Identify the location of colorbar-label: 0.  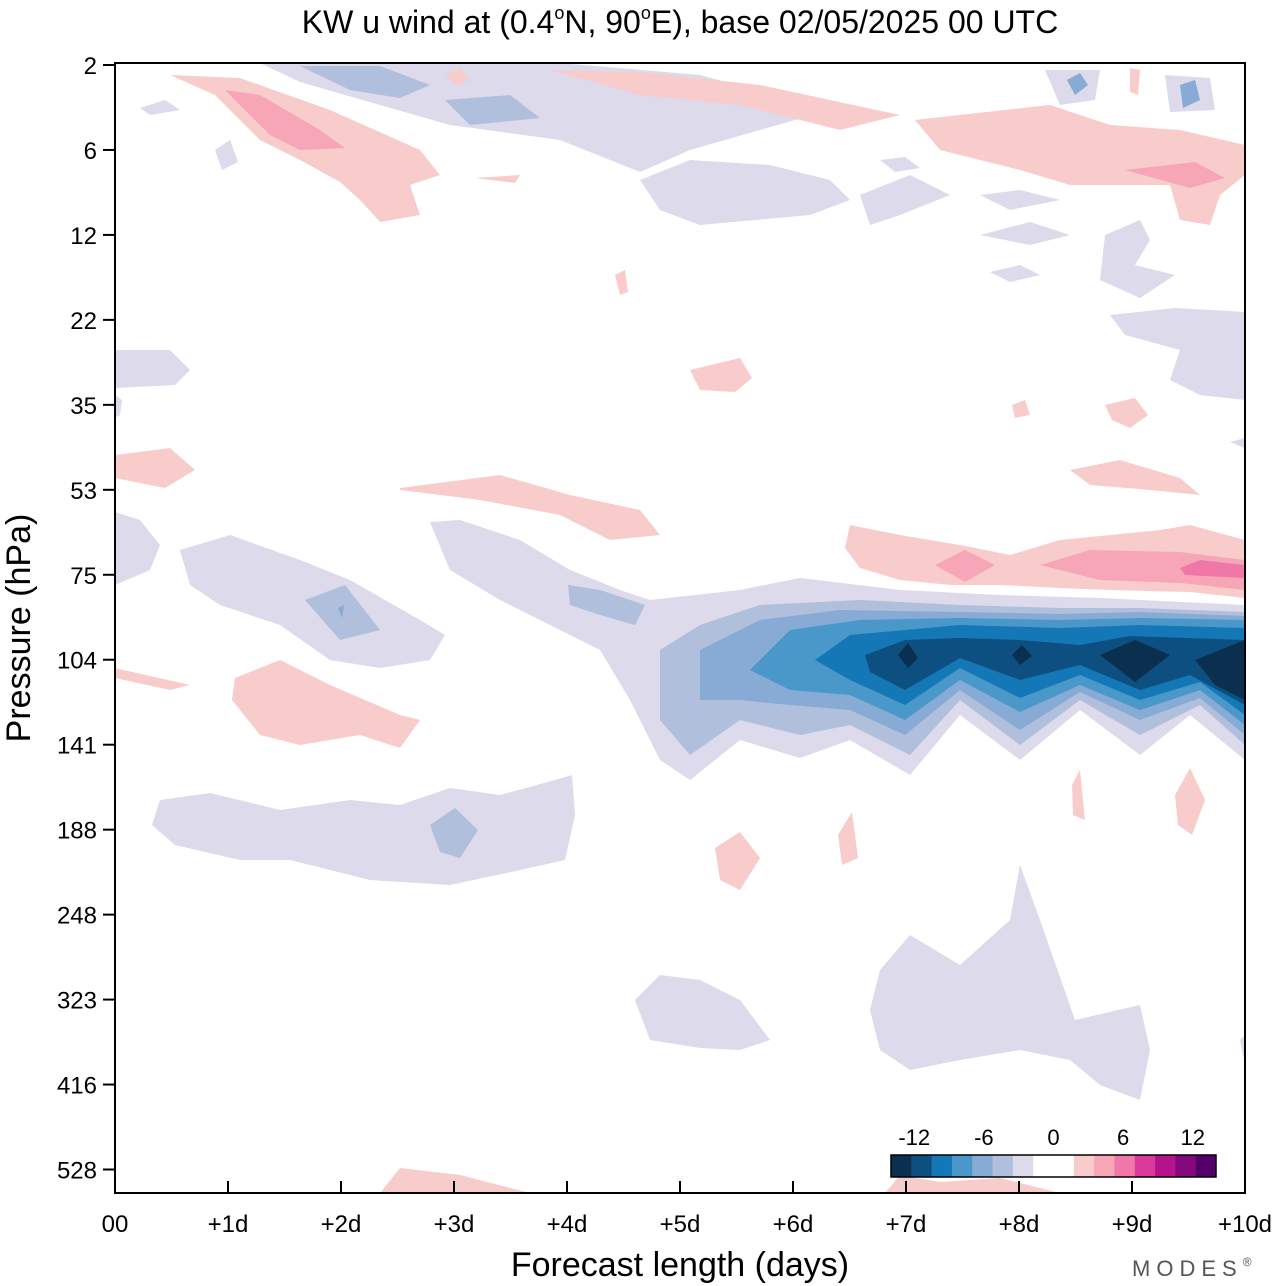
(1053, 1137).